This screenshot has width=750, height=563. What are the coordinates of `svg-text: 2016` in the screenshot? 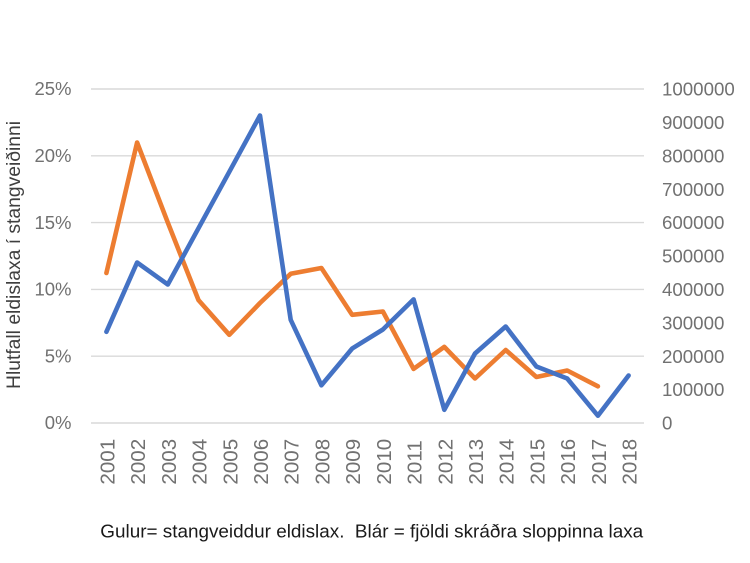 It's located at (568, 462).